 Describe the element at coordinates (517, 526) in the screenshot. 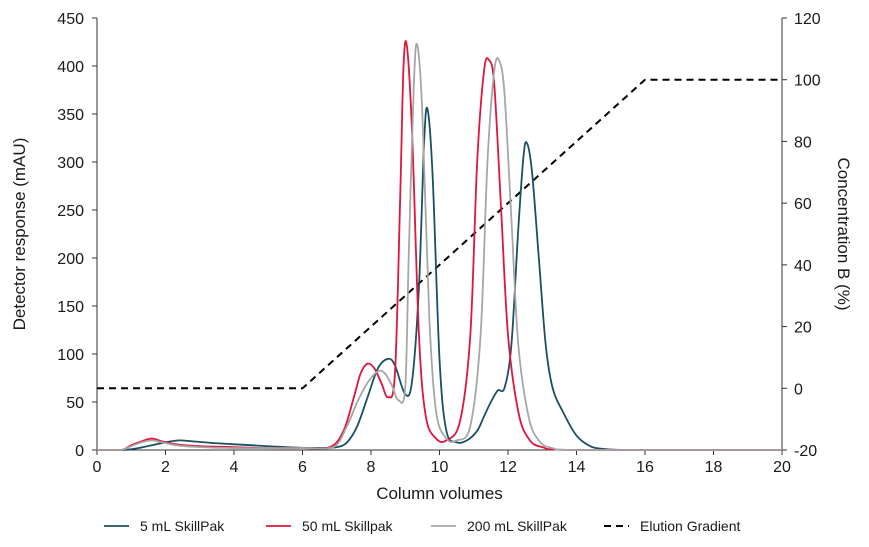

I see `legend-label: 200 mL SkillPak` at that location.